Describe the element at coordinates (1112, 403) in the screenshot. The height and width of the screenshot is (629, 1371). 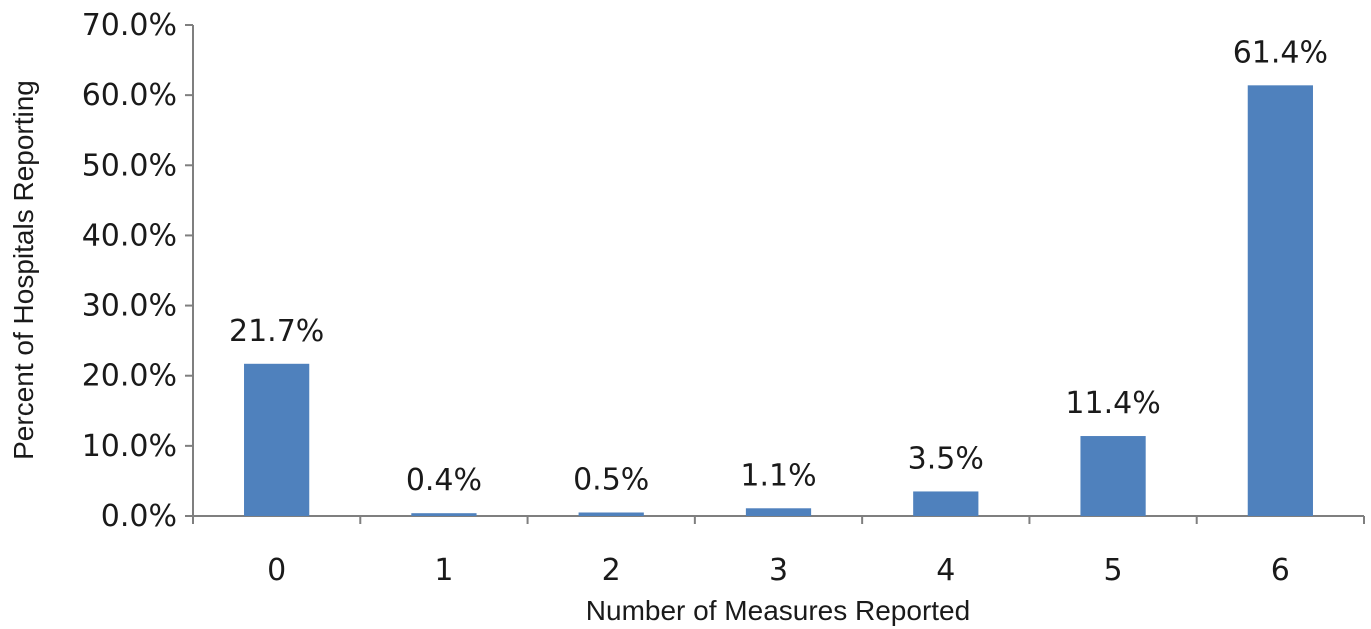
I see `data-label: 11.4%` at that location.